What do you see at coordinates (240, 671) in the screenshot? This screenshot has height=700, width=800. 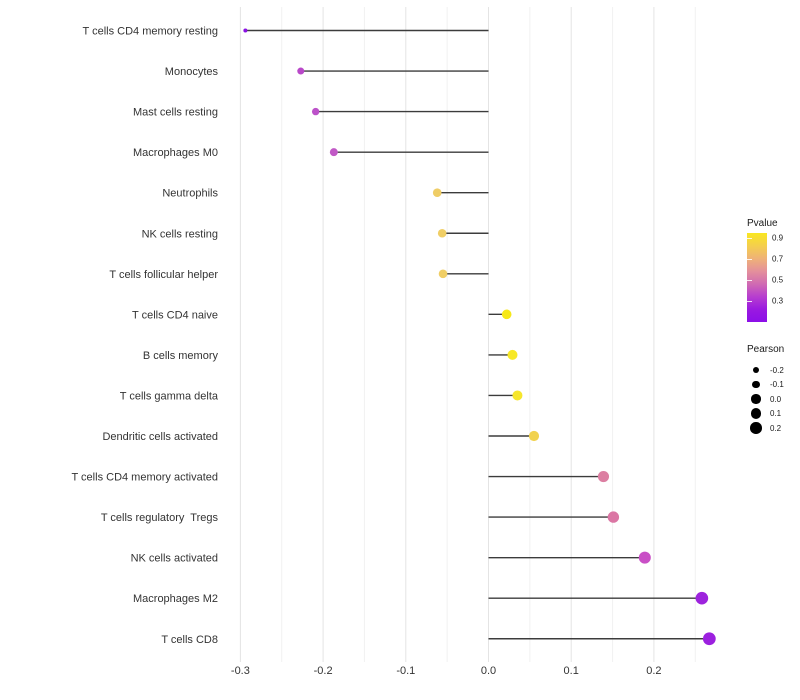 I see `x-axis-tick-label: -0.3` at bounding box center [240, 671].